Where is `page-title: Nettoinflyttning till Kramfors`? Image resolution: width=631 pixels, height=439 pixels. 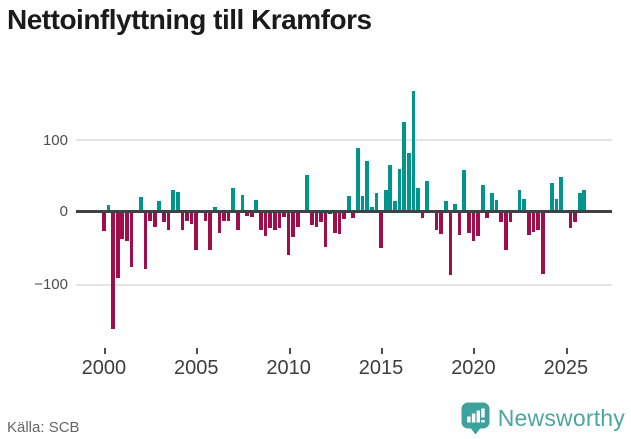 page-title: Nettoinflyttning till Kramfors is located at coordinates (189, 19).